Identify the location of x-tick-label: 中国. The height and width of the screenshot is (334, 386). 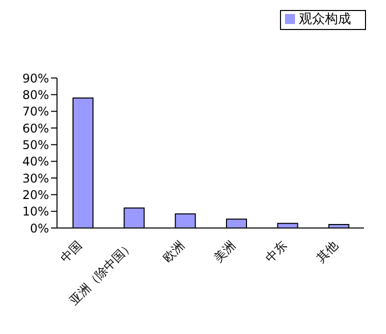
(71, 252).